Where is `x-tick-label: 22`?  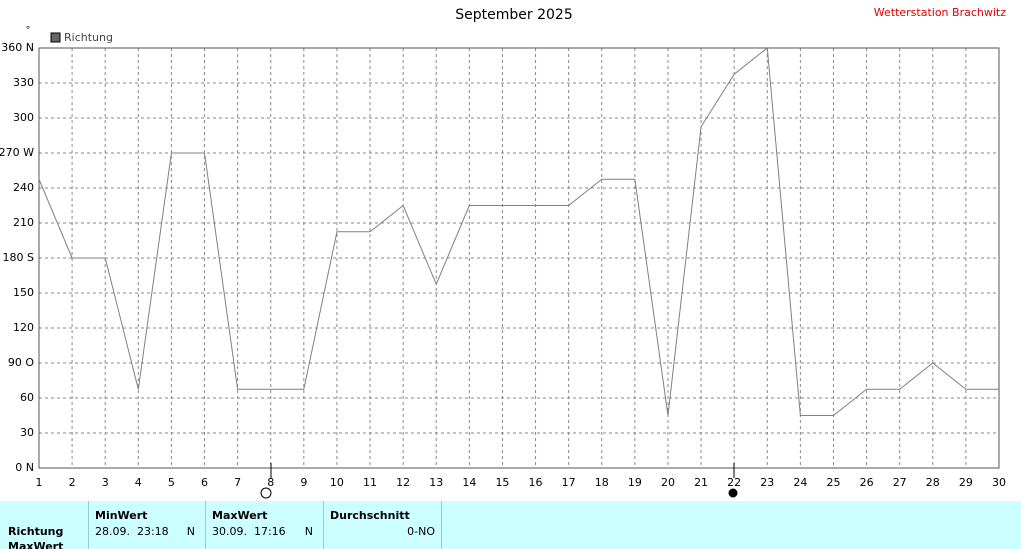 x-tick-label: 22 is located at coordinates (734, 482).